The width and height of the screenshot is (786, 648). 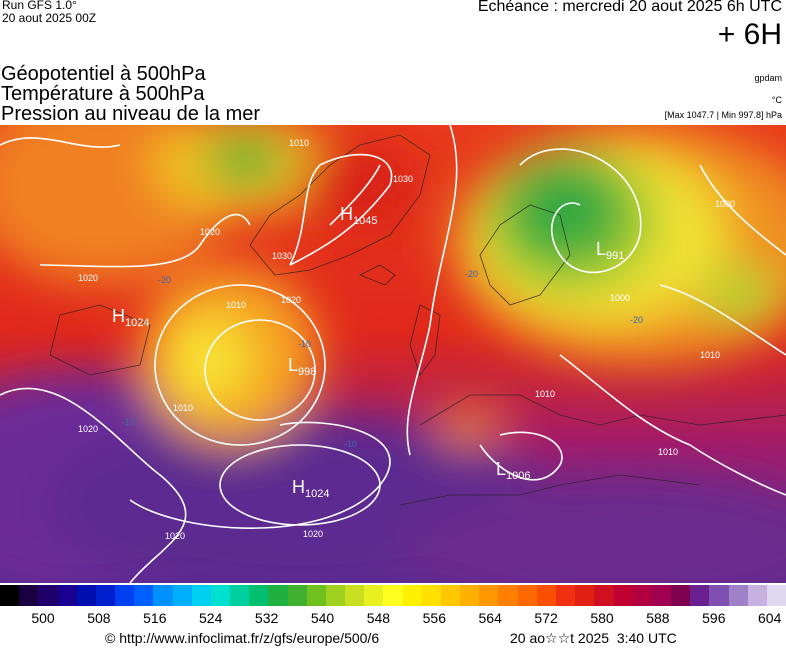 I want to click on run-date: 20 aout 2025 00Z, so click(x=49, y=18).